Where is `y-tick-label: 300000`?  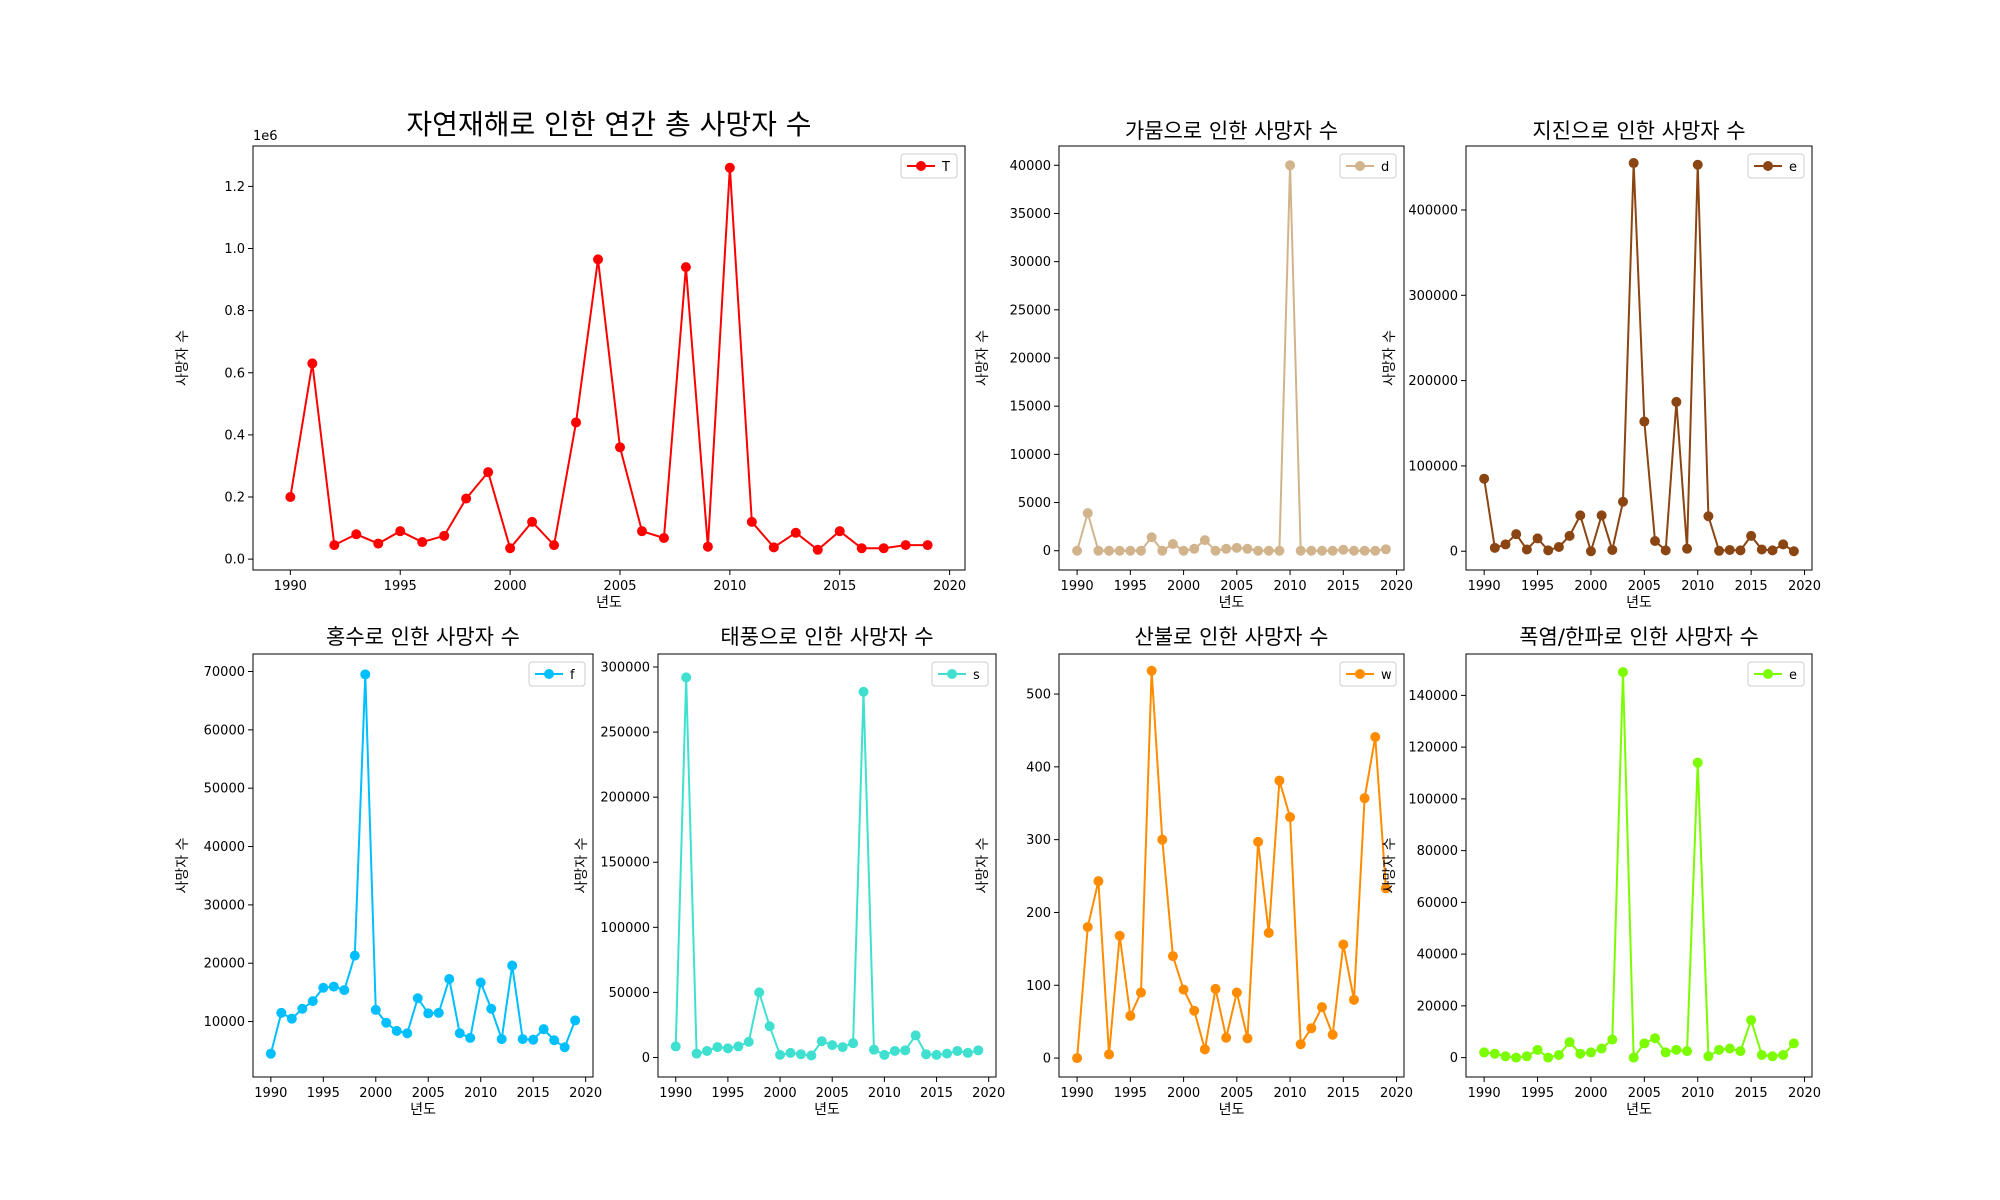
y-tick-label: 300000 is located at coordinates (625, 668).